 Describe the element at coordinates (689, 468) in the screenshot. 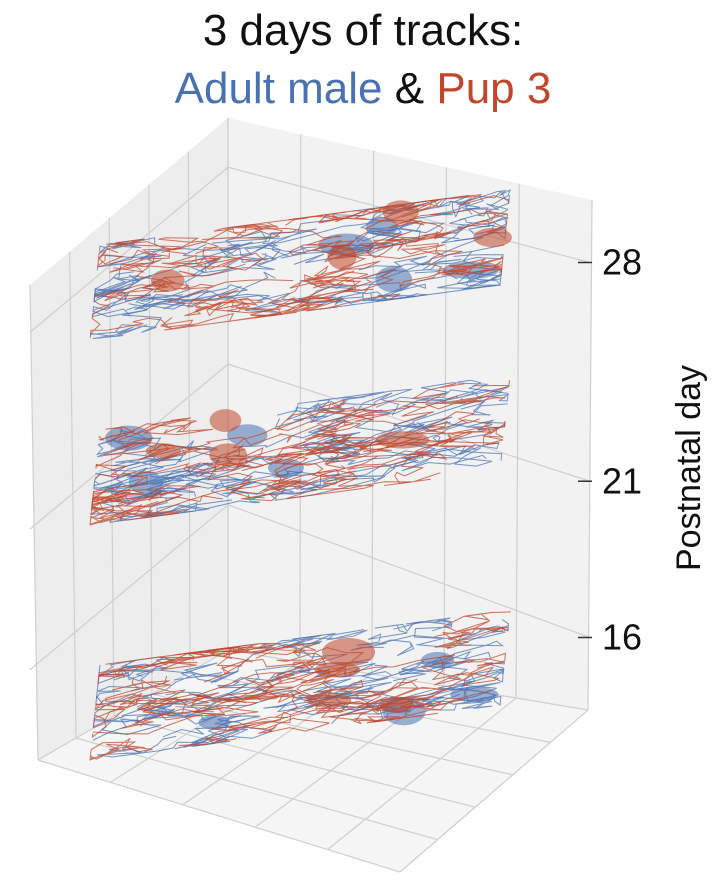

I see `z-axis-label: Postnatal day` at that location.